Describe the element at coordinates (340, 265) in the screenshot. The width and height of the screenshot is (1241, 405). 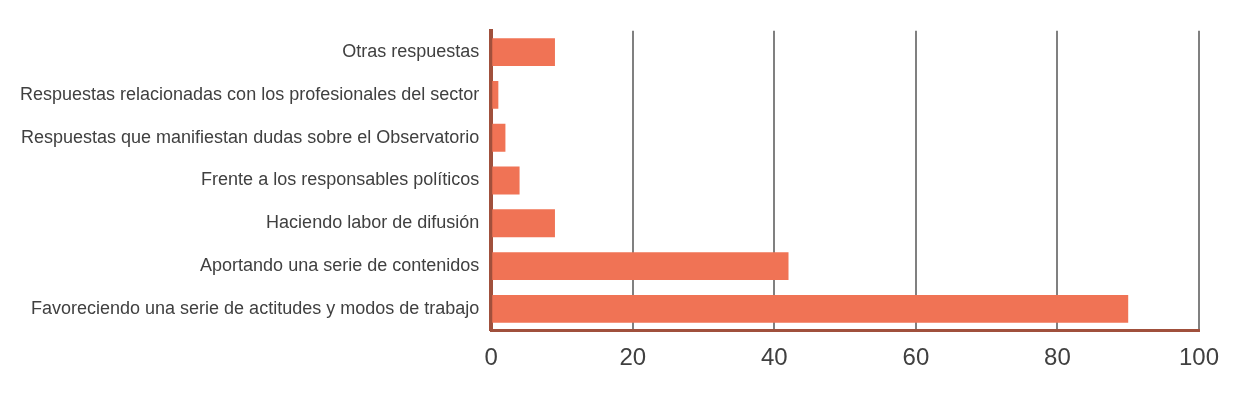
I see `y-tick-label: Aportando una serie de contenidos` at that location.